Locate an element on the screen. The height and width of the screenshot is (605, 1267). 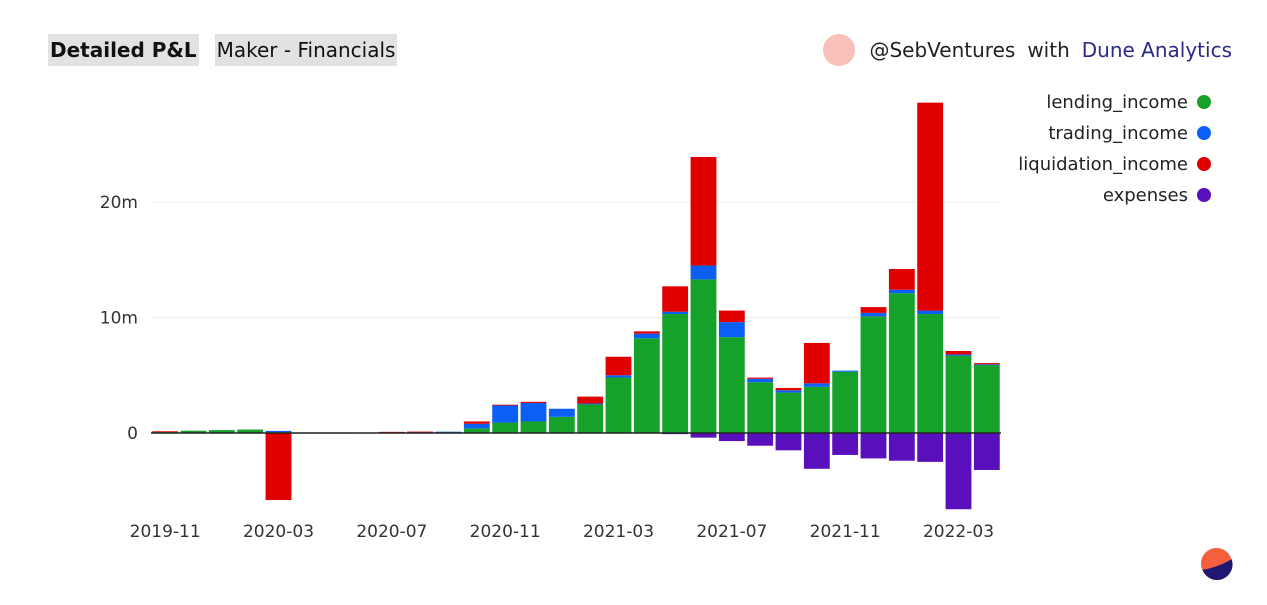
author-avatar is located at coordinates (839, 50).